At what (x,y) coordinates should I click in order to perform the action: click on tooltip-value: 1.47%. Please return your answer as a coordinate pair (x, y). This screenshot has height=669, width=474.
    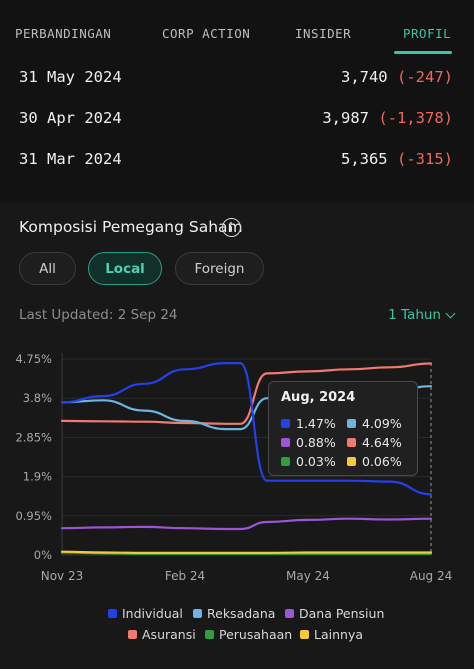
    Looking at the image, I should click on (316, 423).